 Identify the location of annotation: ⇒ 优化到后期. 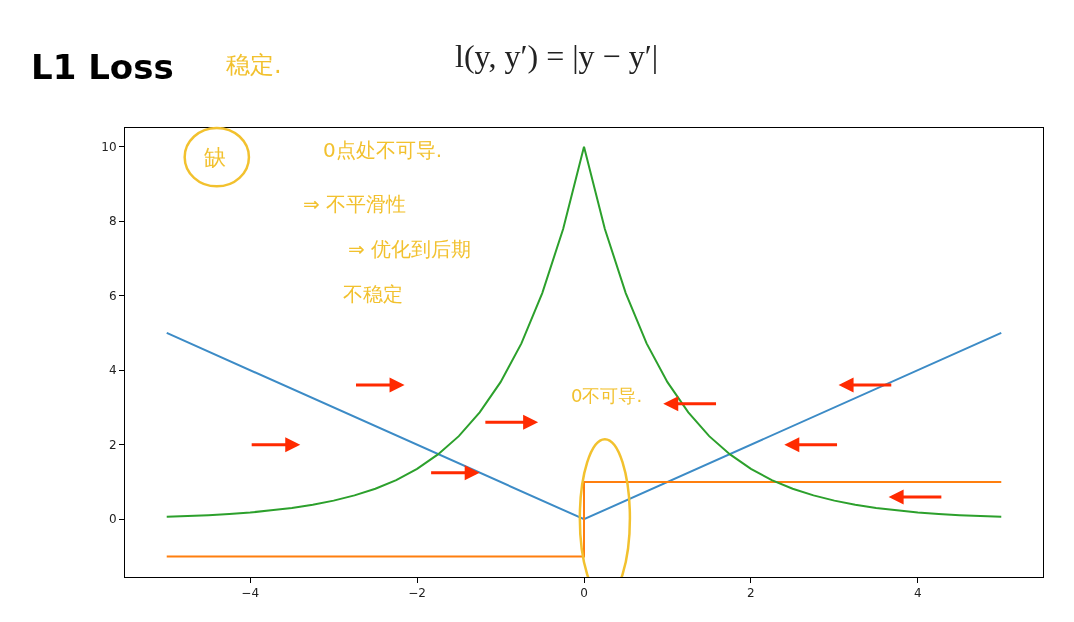
(410, 249).